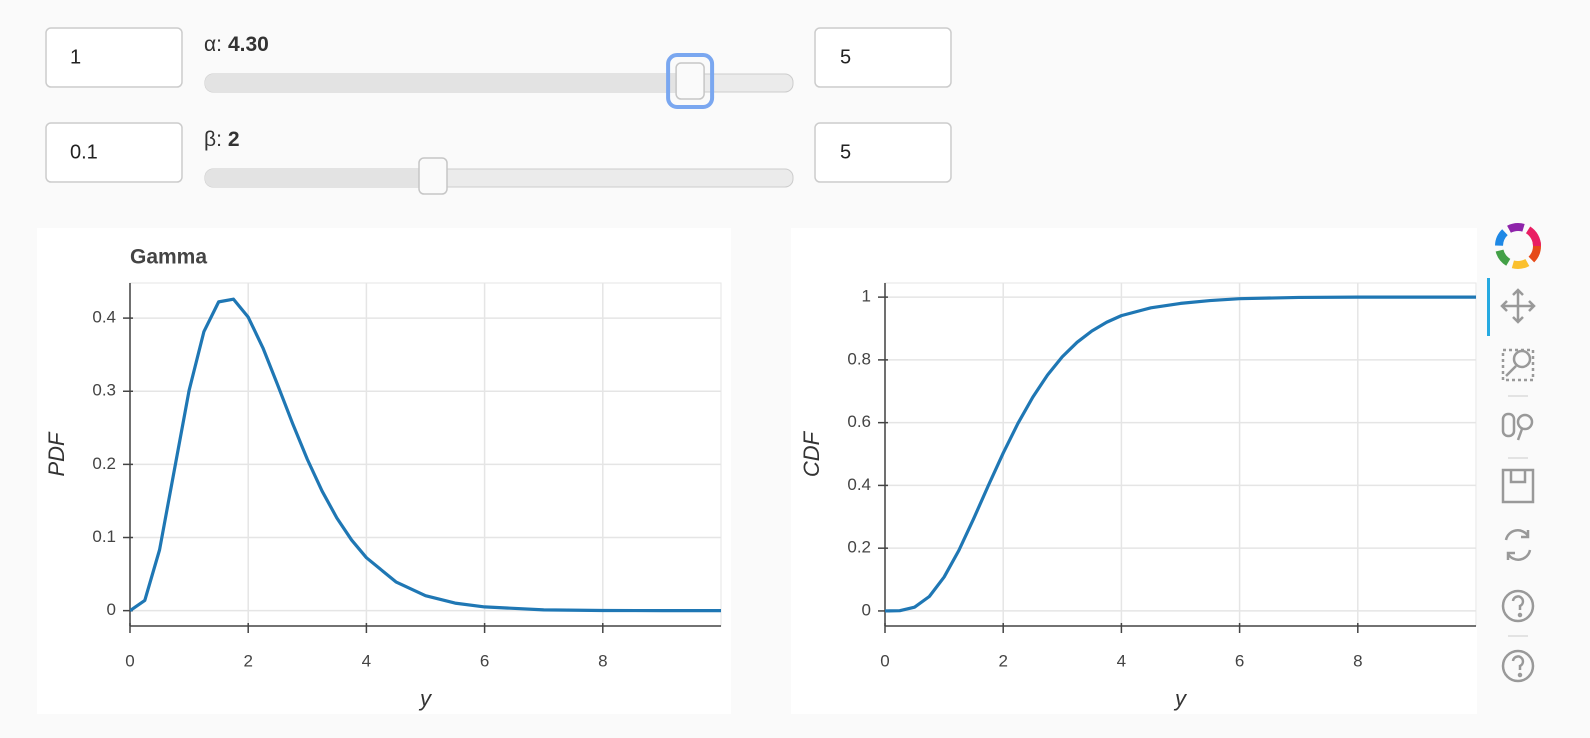  Describe the element at coordinates (213, 139) in the screenshot. I see `slider-label: β:` at that location.